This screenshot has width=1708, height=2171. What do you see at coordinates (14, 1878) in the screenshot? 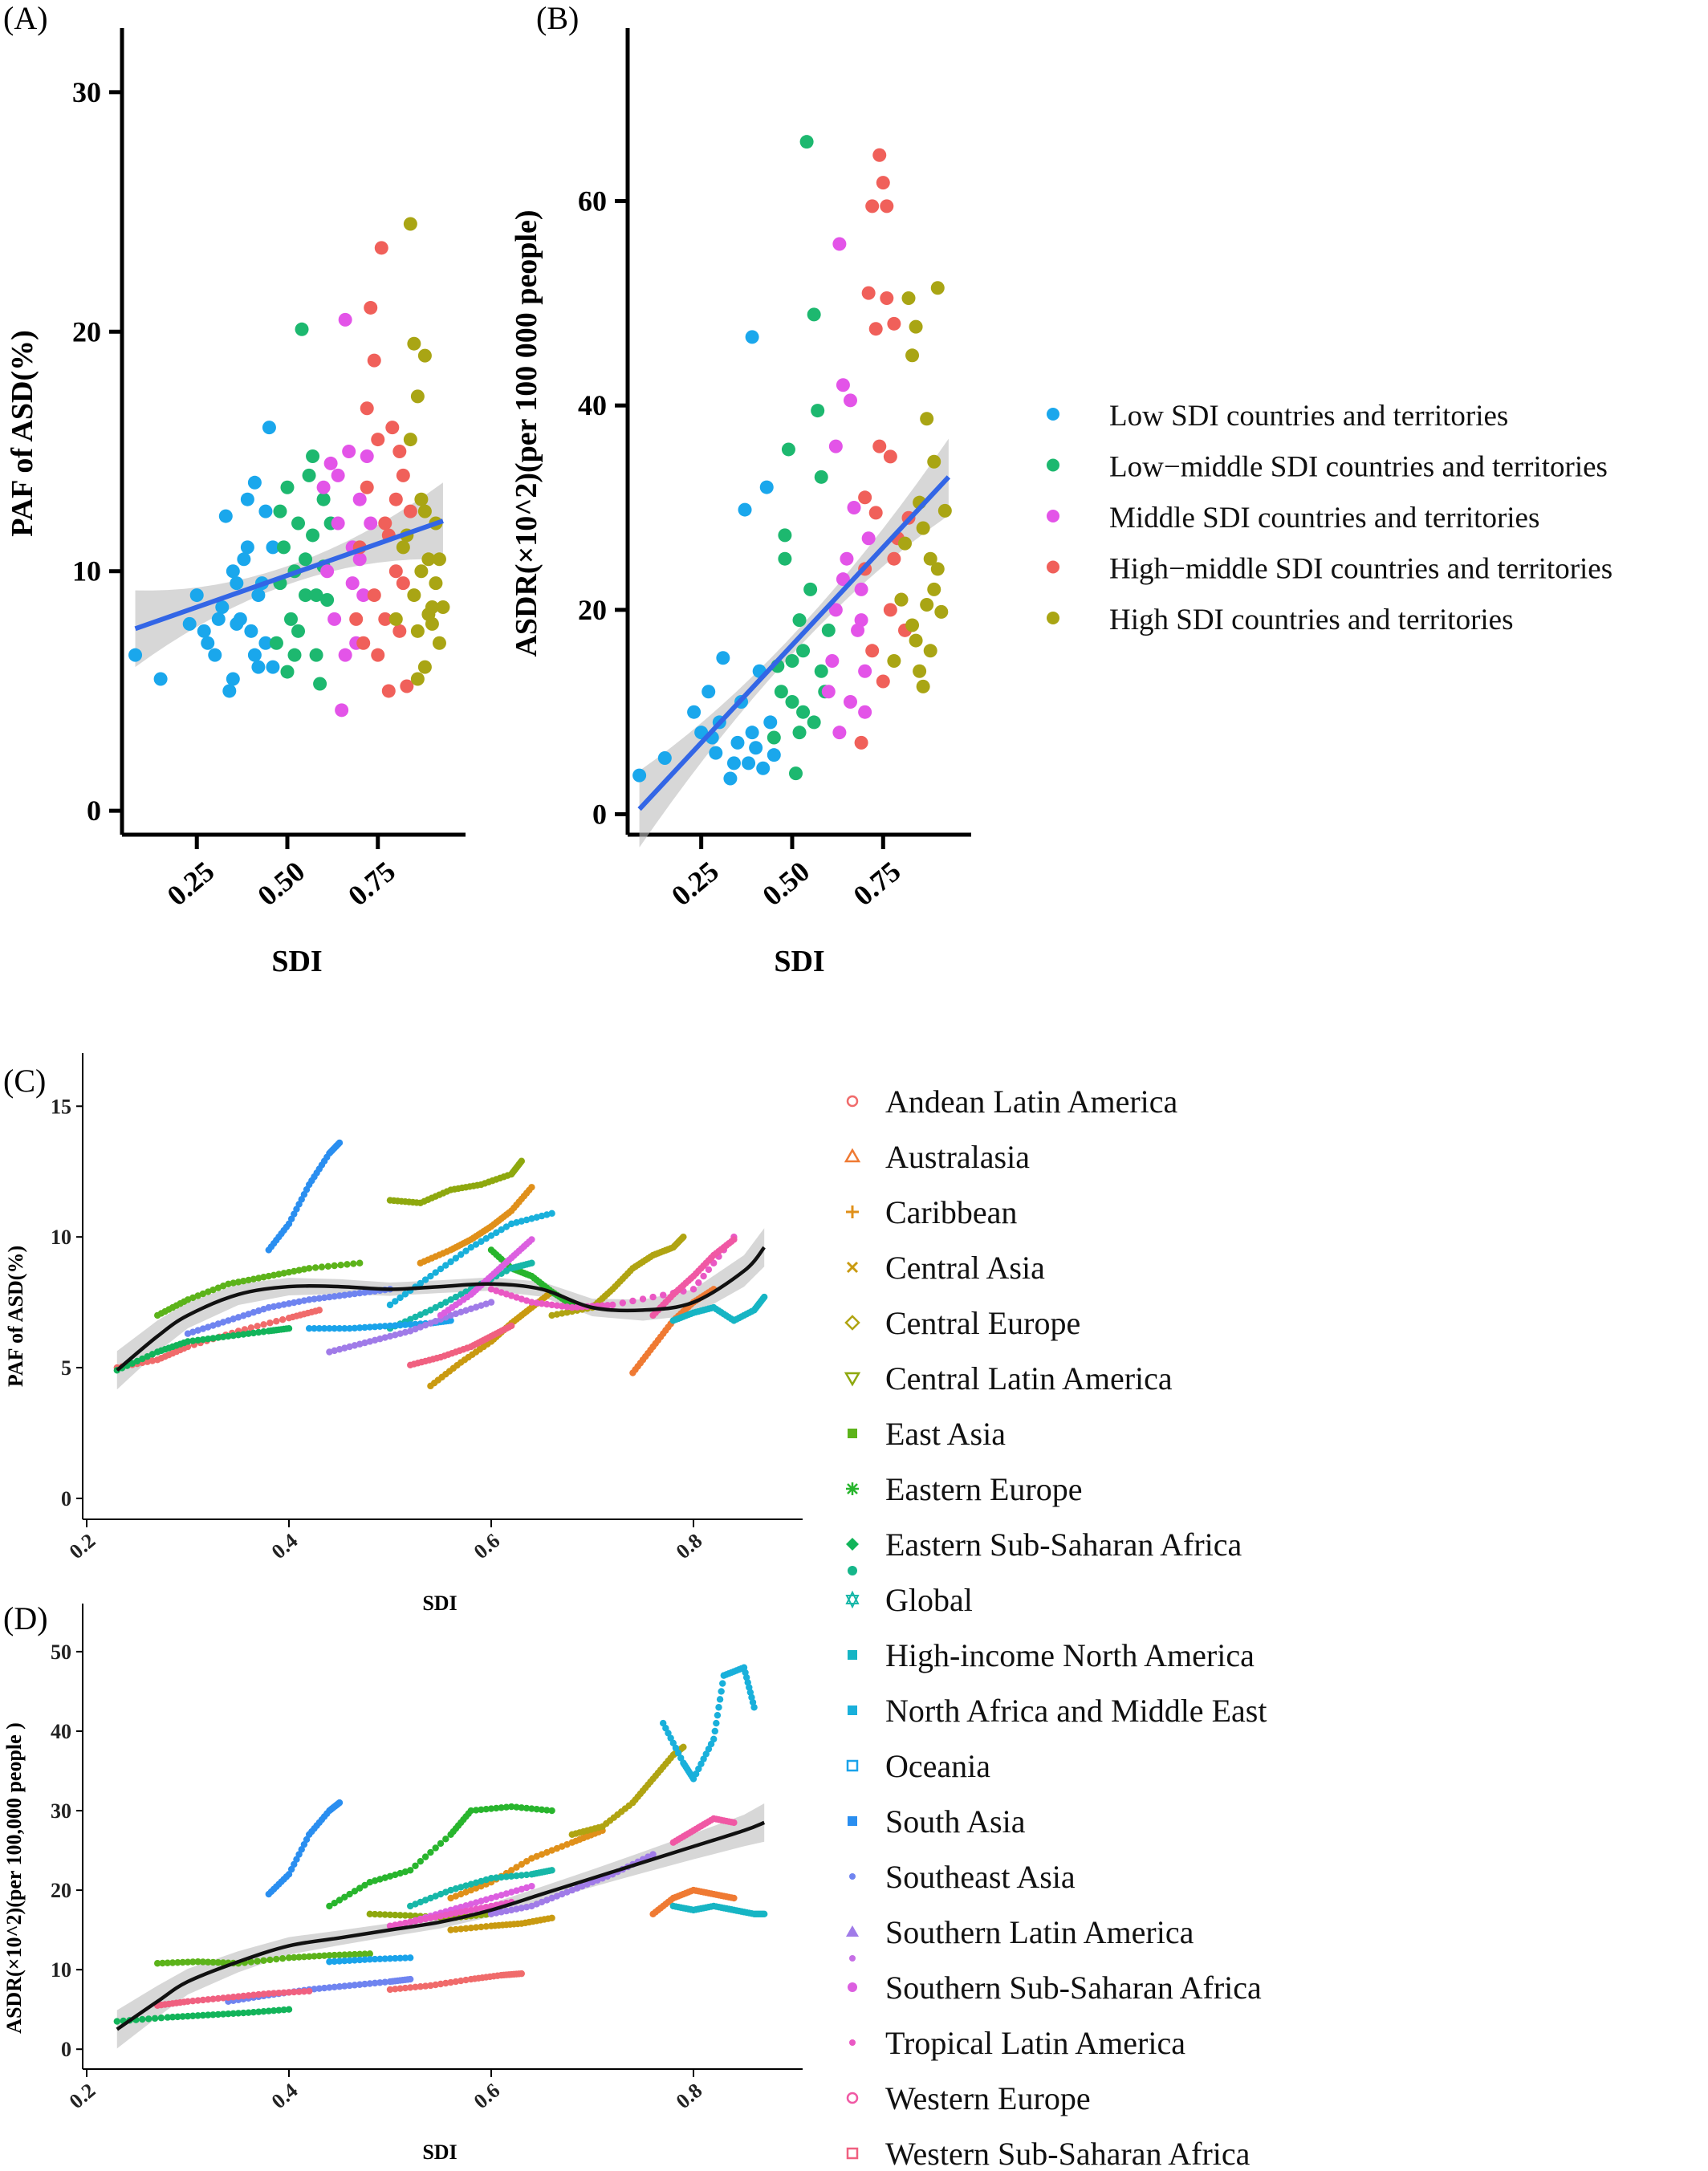
I see `panel-d-ylabel: ASDR(×10^2)(per 100,000 people )` at bounding box center [14, 1878].